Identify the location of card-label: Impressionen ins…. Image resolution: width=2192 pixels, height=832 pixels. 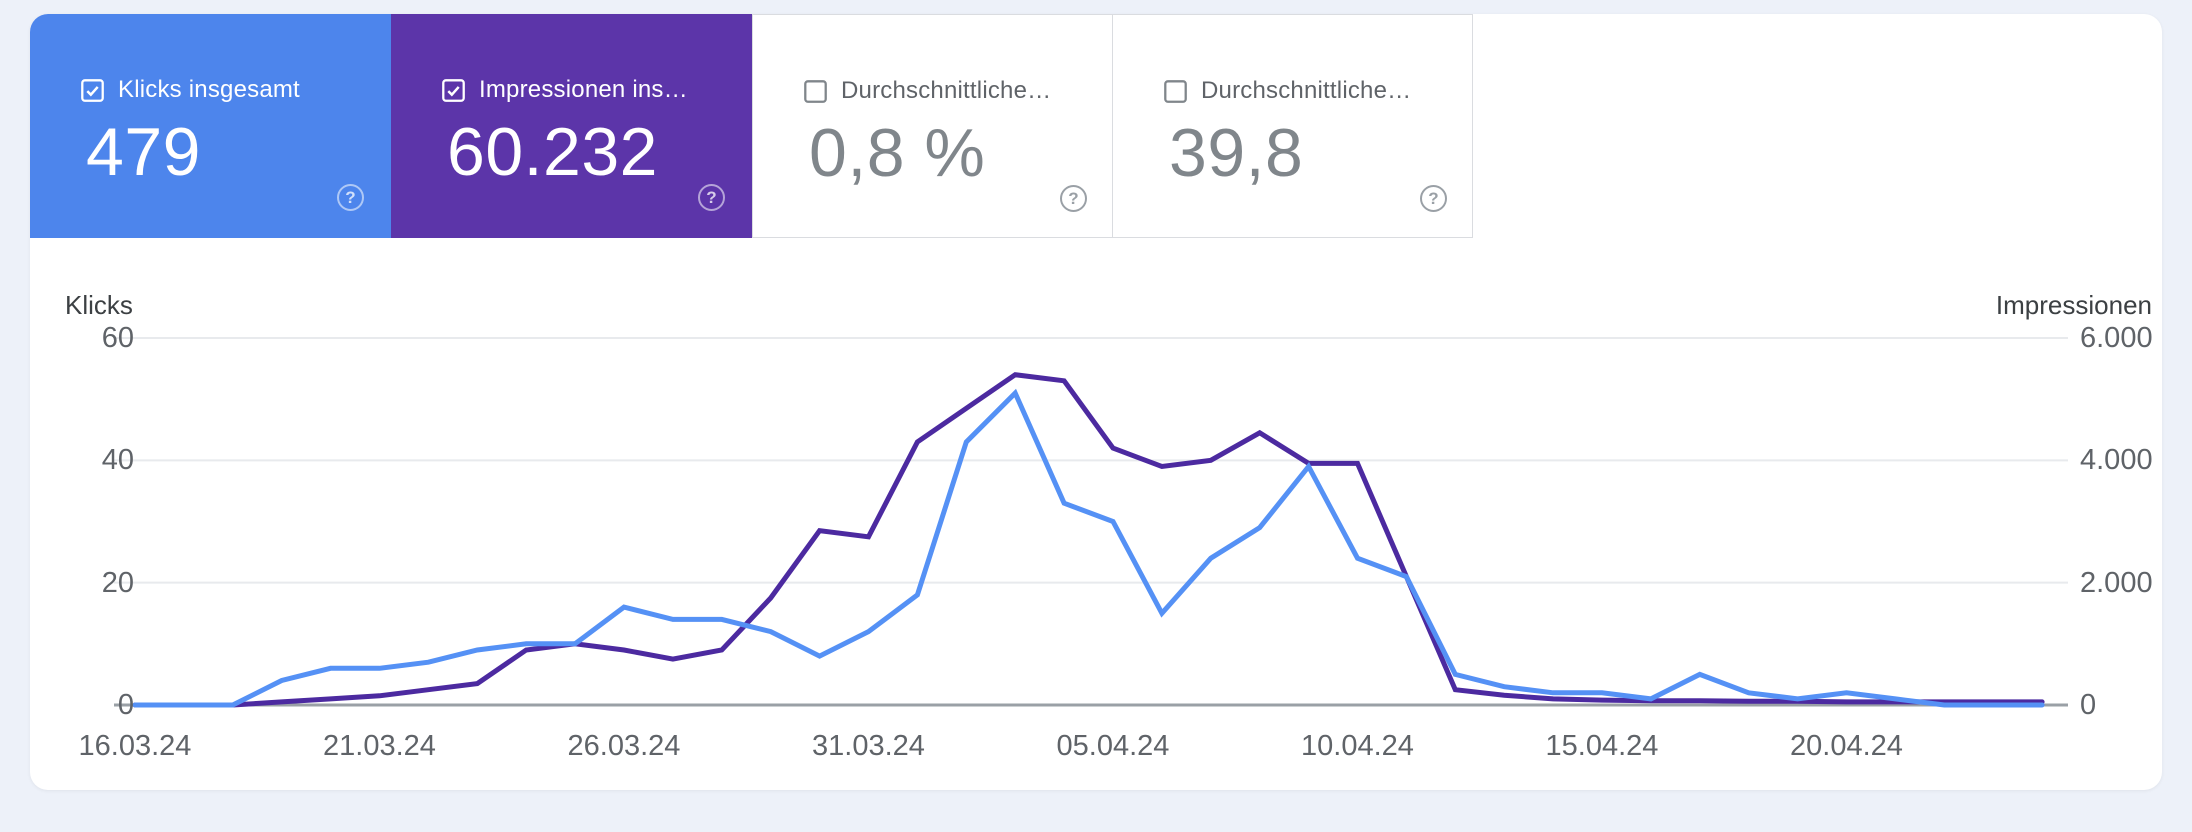
(583, 89).